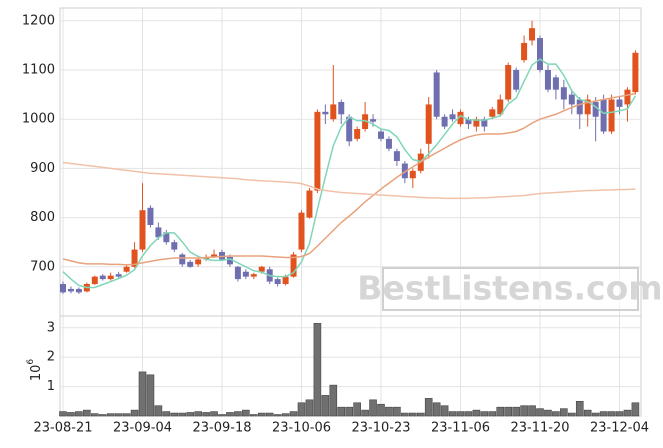  Describe the element at coordinates (51, 386) in the screenshot. I see `y-tick-label: 1` at that location.